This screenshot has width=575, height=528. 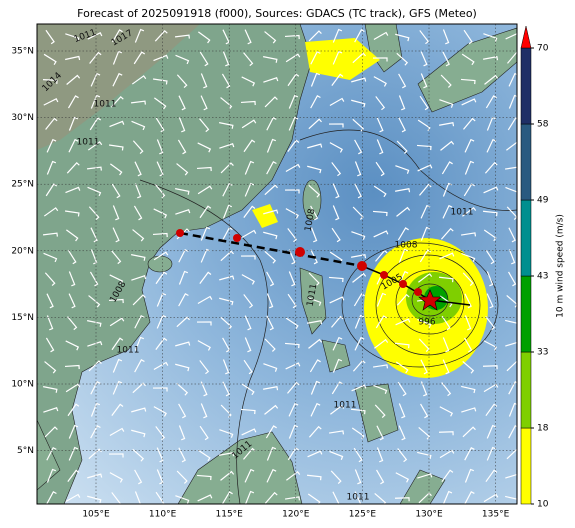 What do you see at coordinates (430, 300) in the screenshot?
I see `storm-position` at bounding box center [430, 300].